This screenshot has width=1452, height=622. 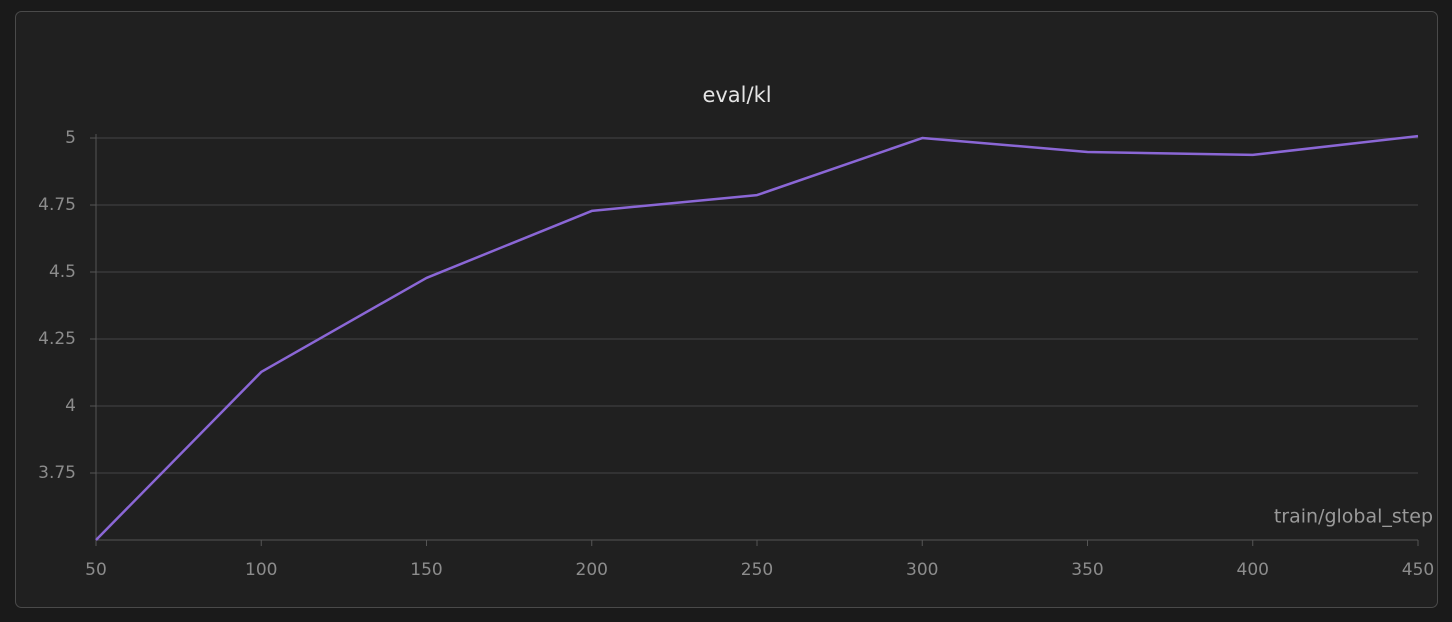 What do you see at coordinates (70, 406) in the screenshot?
I see `y-tick-label: 4` at bounding box center [70, 406].